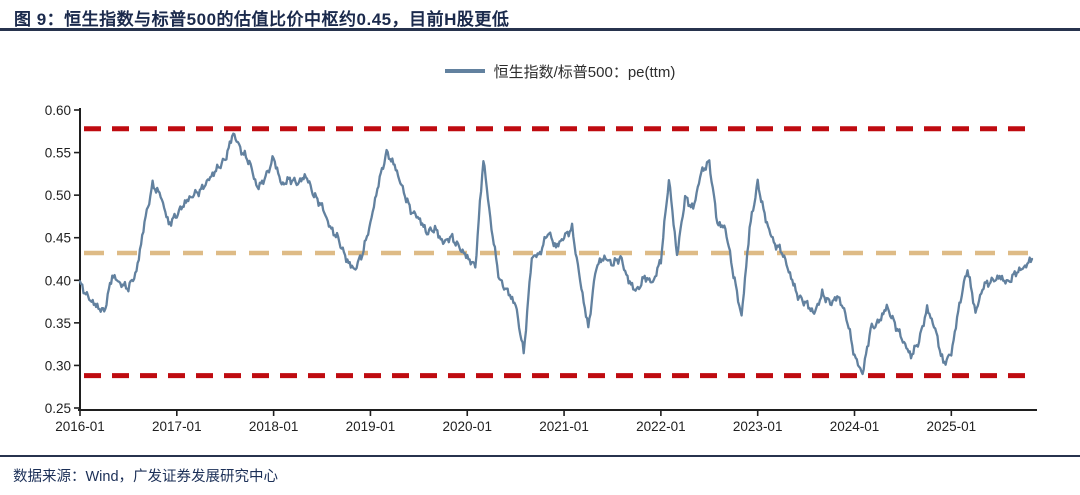 The width and height of the screenshot is (1080, 495). What do you see at coordinates (371, 426) in the screenshot?
I see `x-tick-label: 2019-01` at bounding box center [371, 426].